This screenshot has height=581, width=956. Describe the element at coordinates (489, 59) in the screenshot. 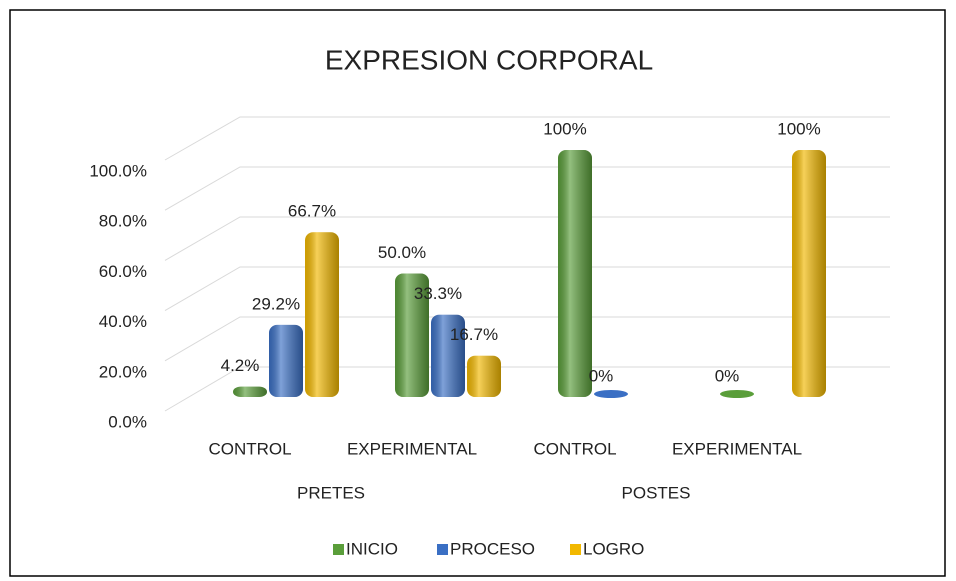

I see `chart-title: EXPRESION CORPORAL` at that location.